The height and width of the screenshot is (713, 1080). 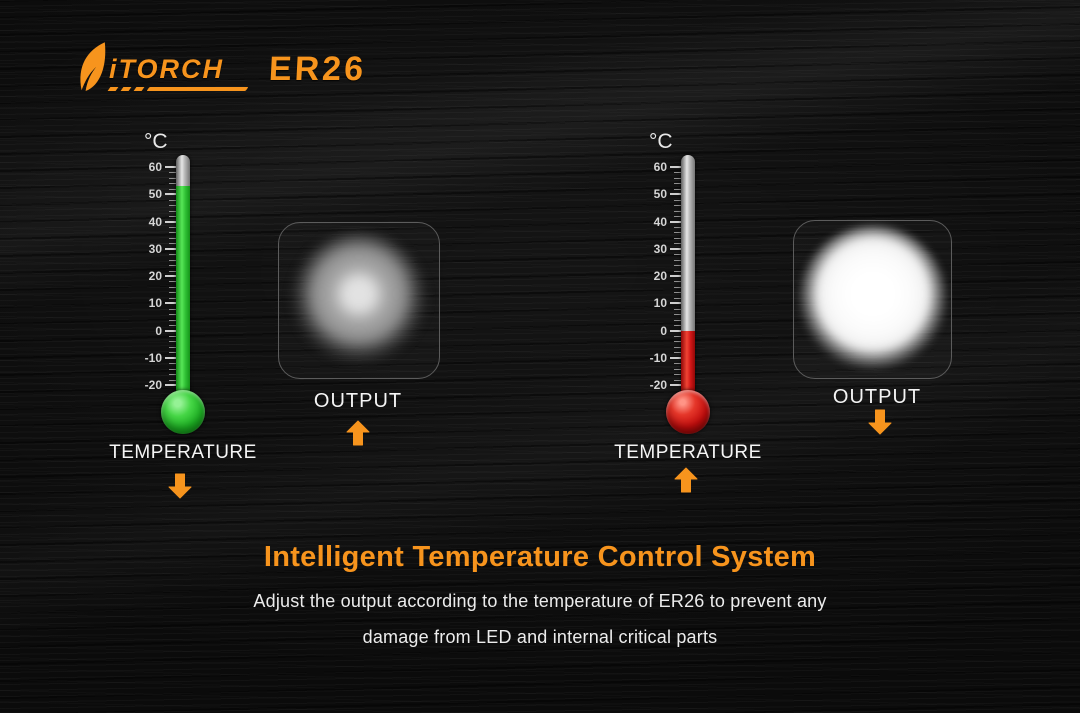 I want to click on scale-tick-label: 30, so click(x=660, y=248).